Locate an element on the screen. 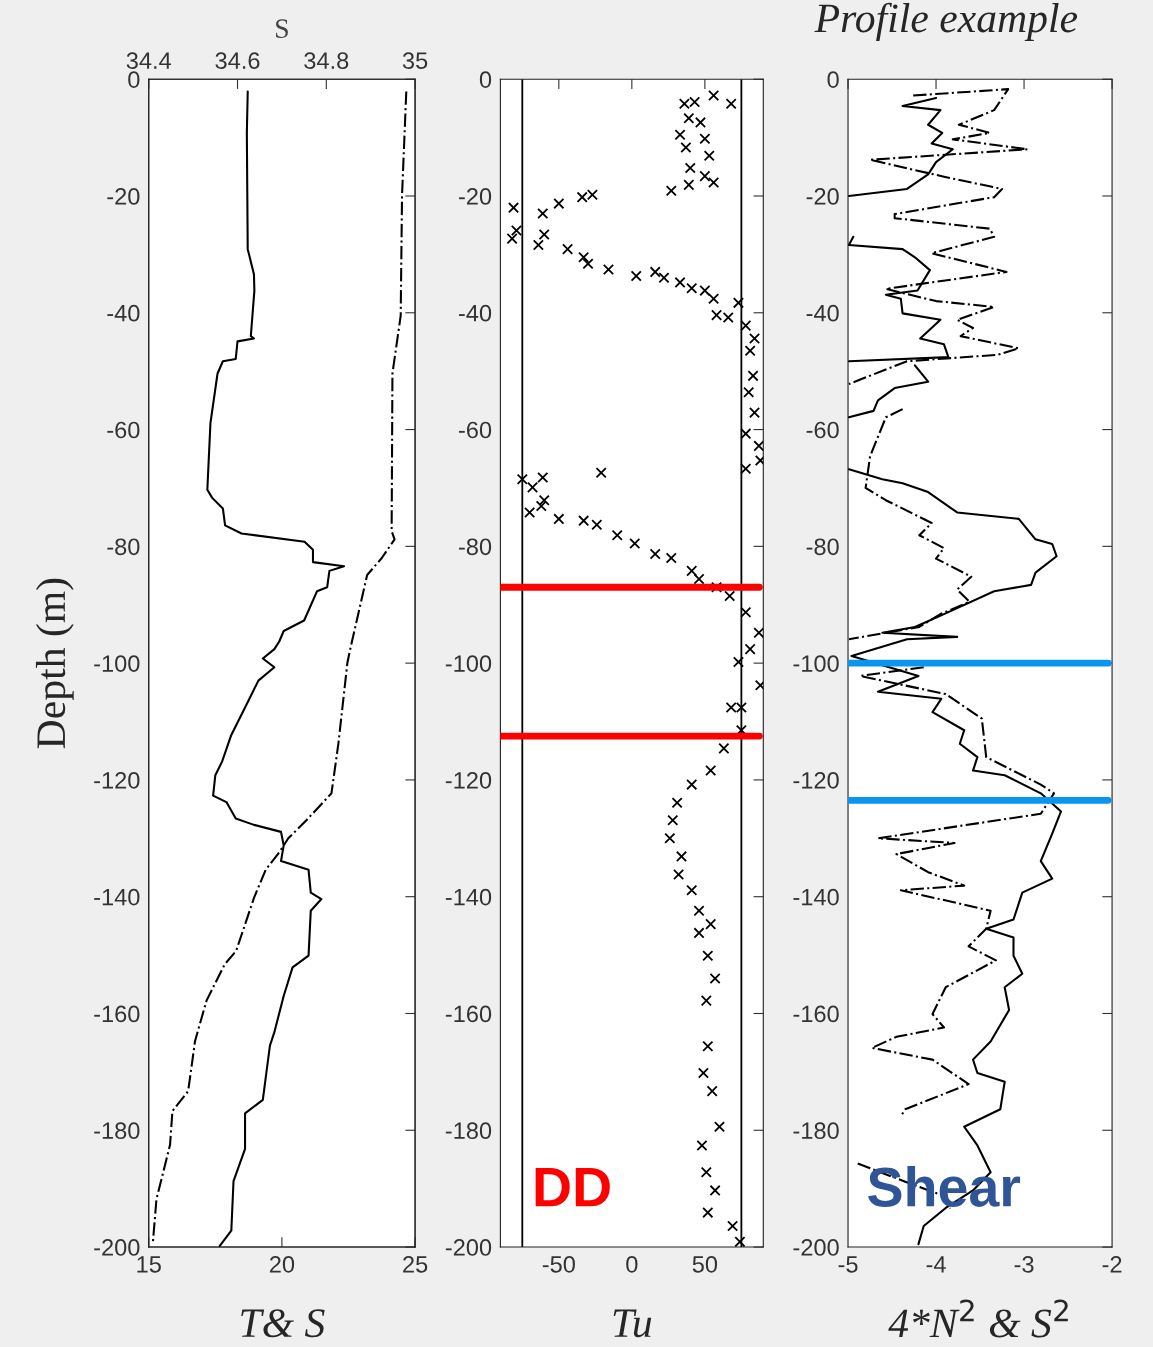 The width and height of the screenshot is (1153, 1347). annotation: DD is located at coordinates (572, 1187).